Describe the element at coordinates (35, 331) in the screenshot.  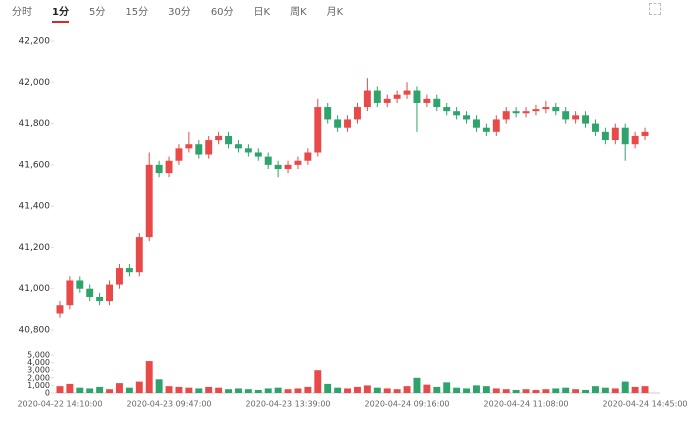
I see `y-tick-label: 40,800` at that location.